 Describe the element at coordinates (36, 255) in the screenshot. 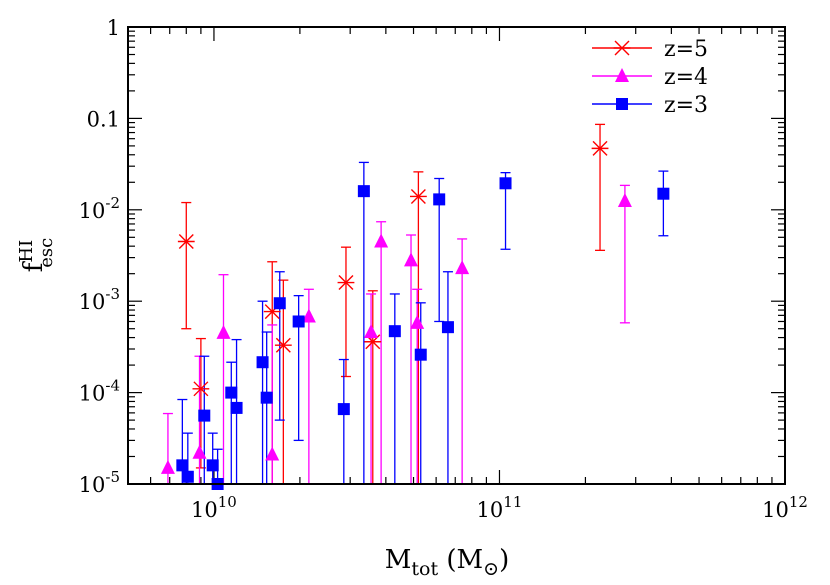

I see `y-axis-title: fHIesc` at that location.